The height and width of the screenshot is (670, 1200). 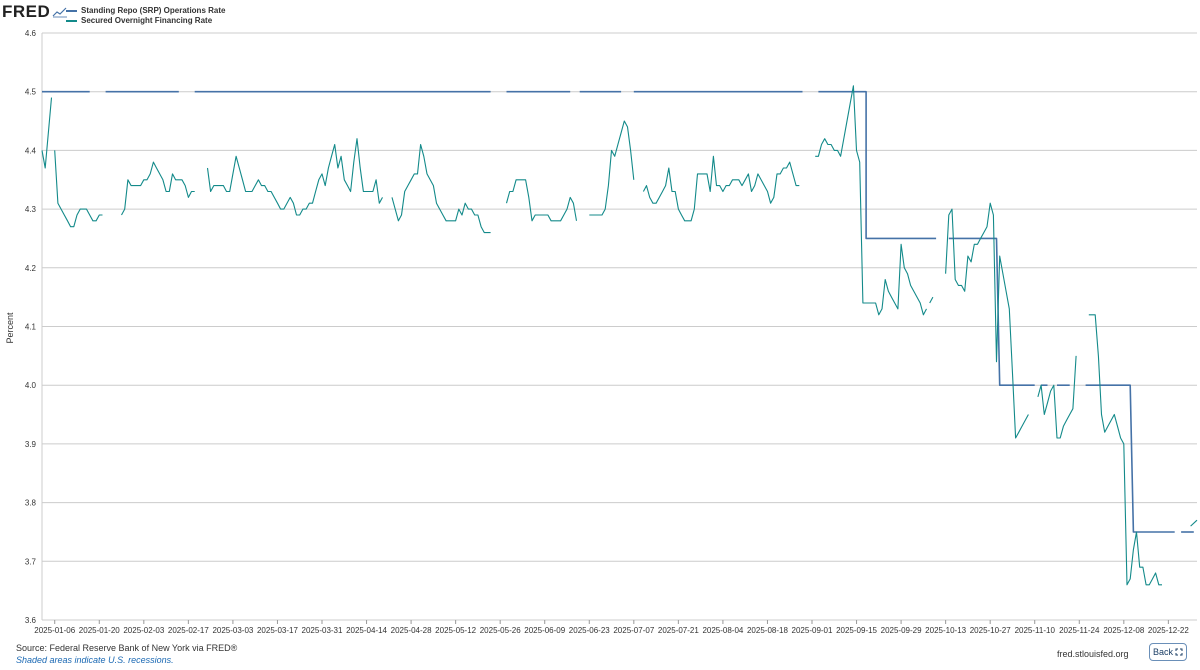 What do you see at coordinates (322, 630) in the screenshot?
I see `x-tick-label: 2025-03-31` at bounding box center [322, 630].